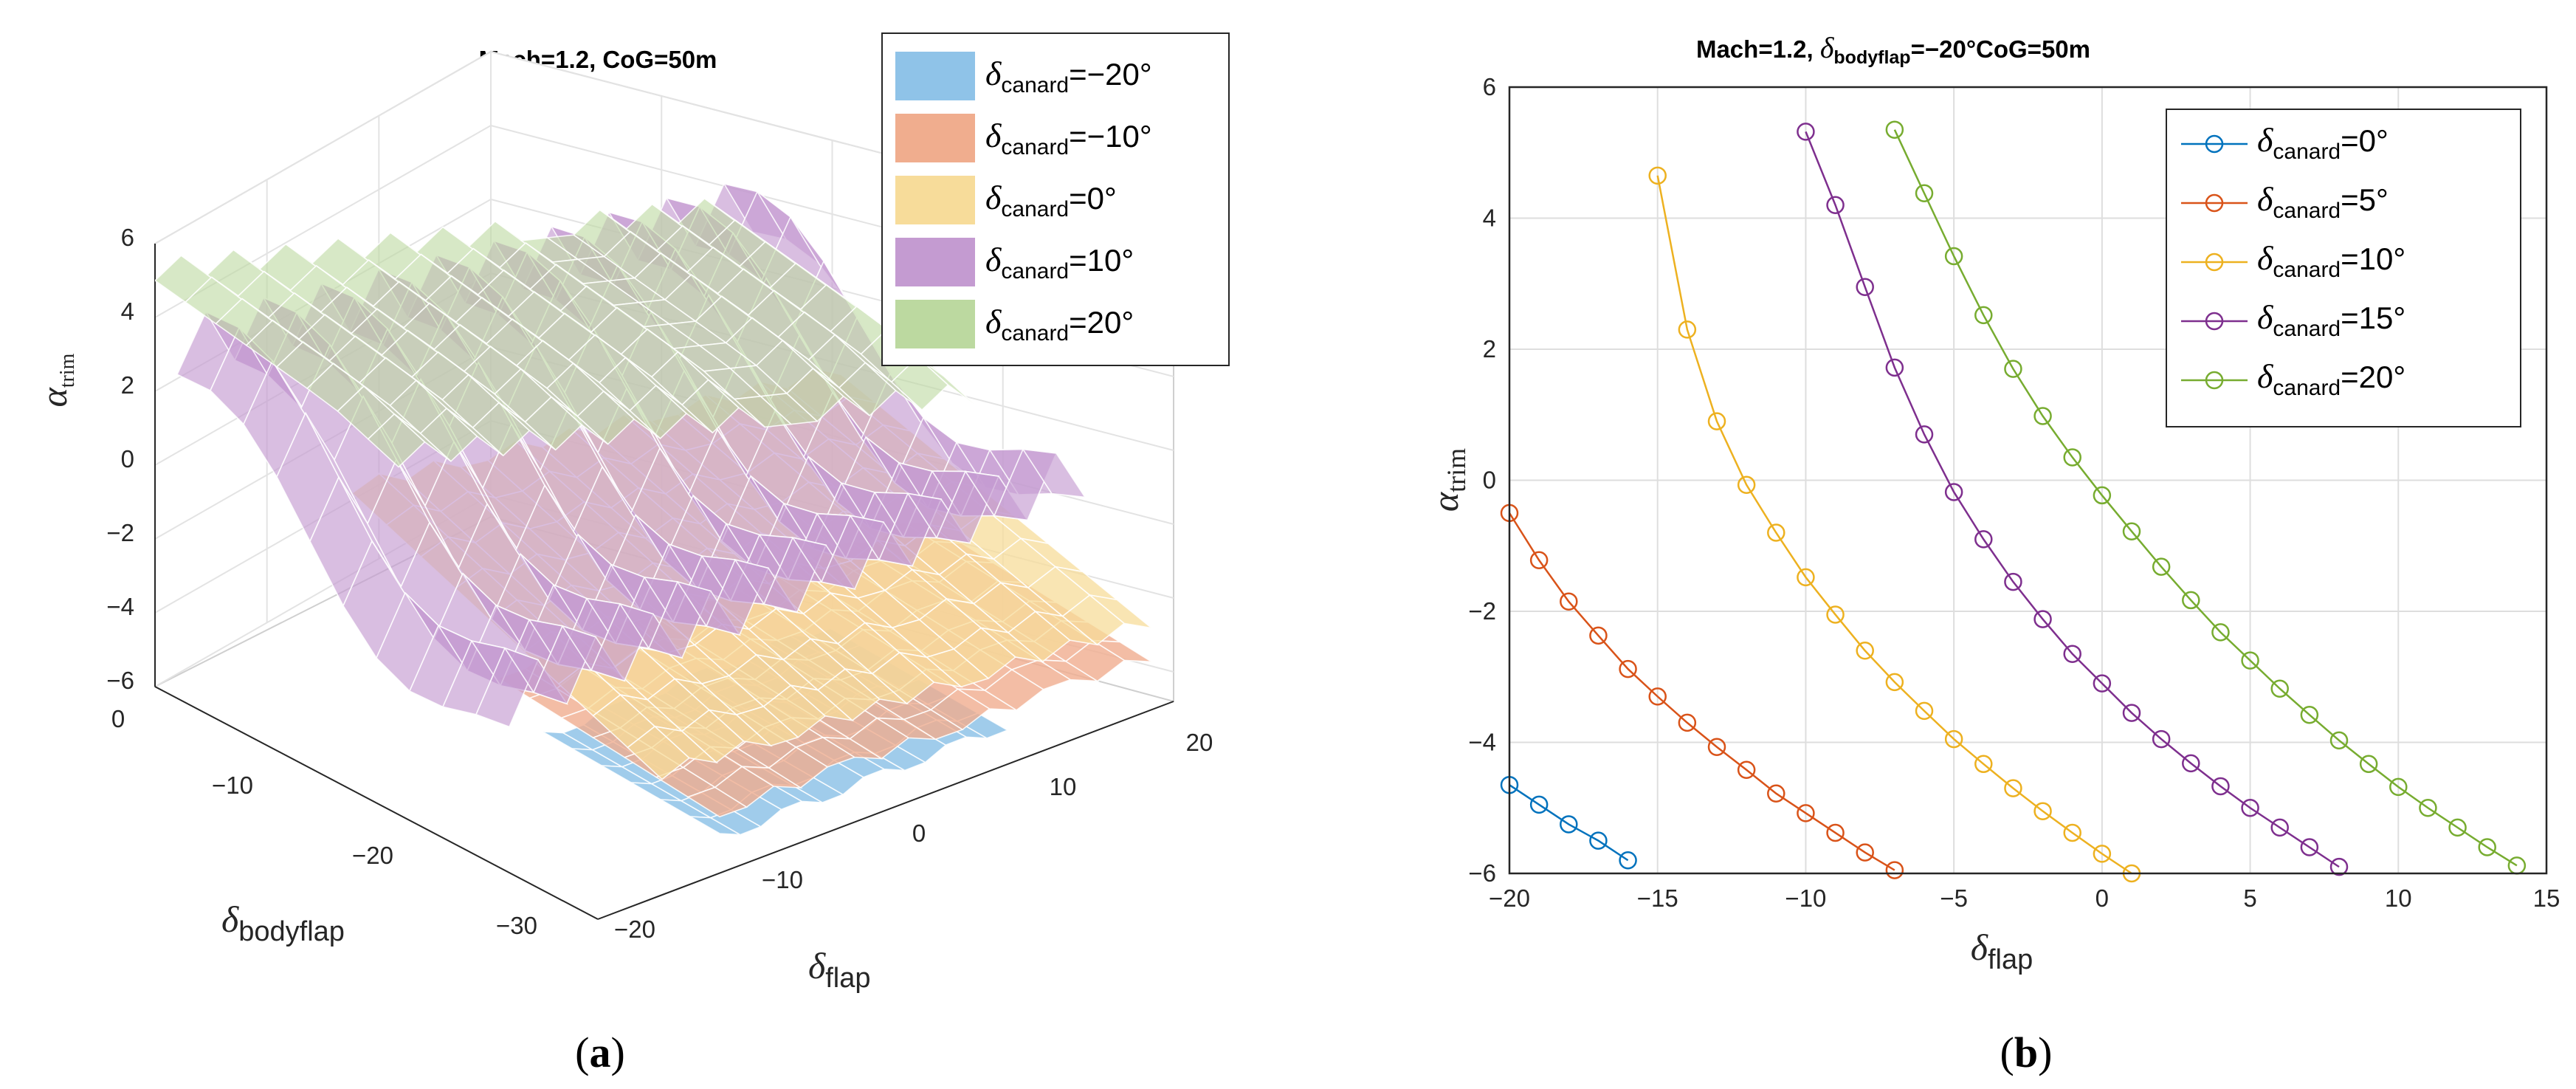 The width and height of the screenshot is (2576, 1089). I want to click on panel-a-y-ticks: 0 −10 −20 −30, so click(324, 822).